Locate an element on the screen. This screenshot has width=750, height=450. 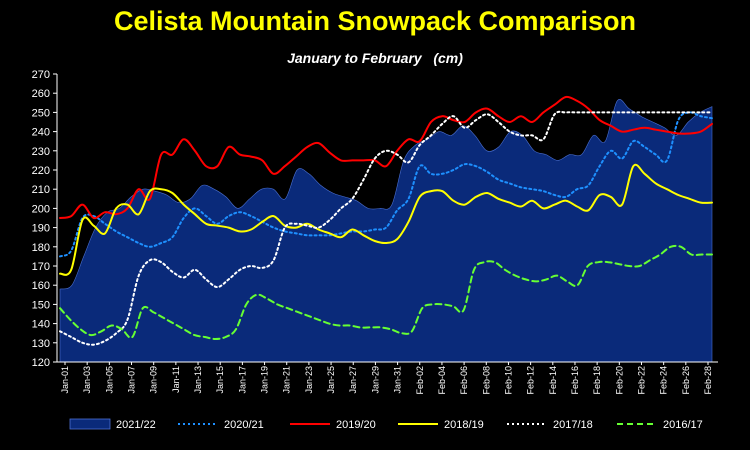
y-tick-label: 150 is located at coordinates (41, 305).